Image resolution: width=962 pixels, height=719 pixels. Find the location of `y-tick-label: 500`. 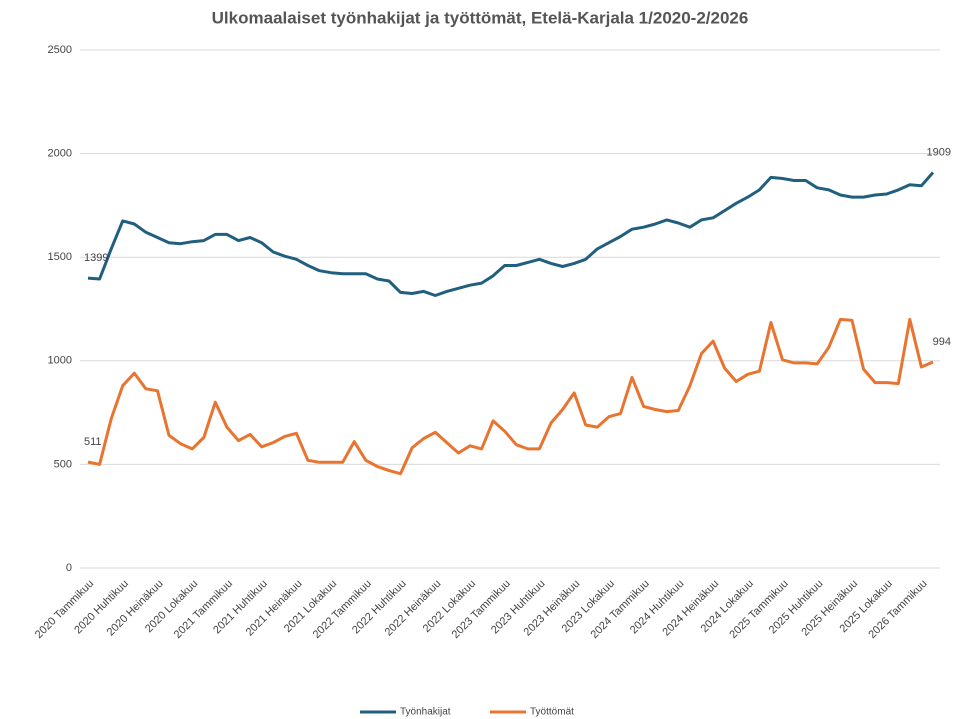

y-tick-label: 500 is located at coordinates (63, 464).